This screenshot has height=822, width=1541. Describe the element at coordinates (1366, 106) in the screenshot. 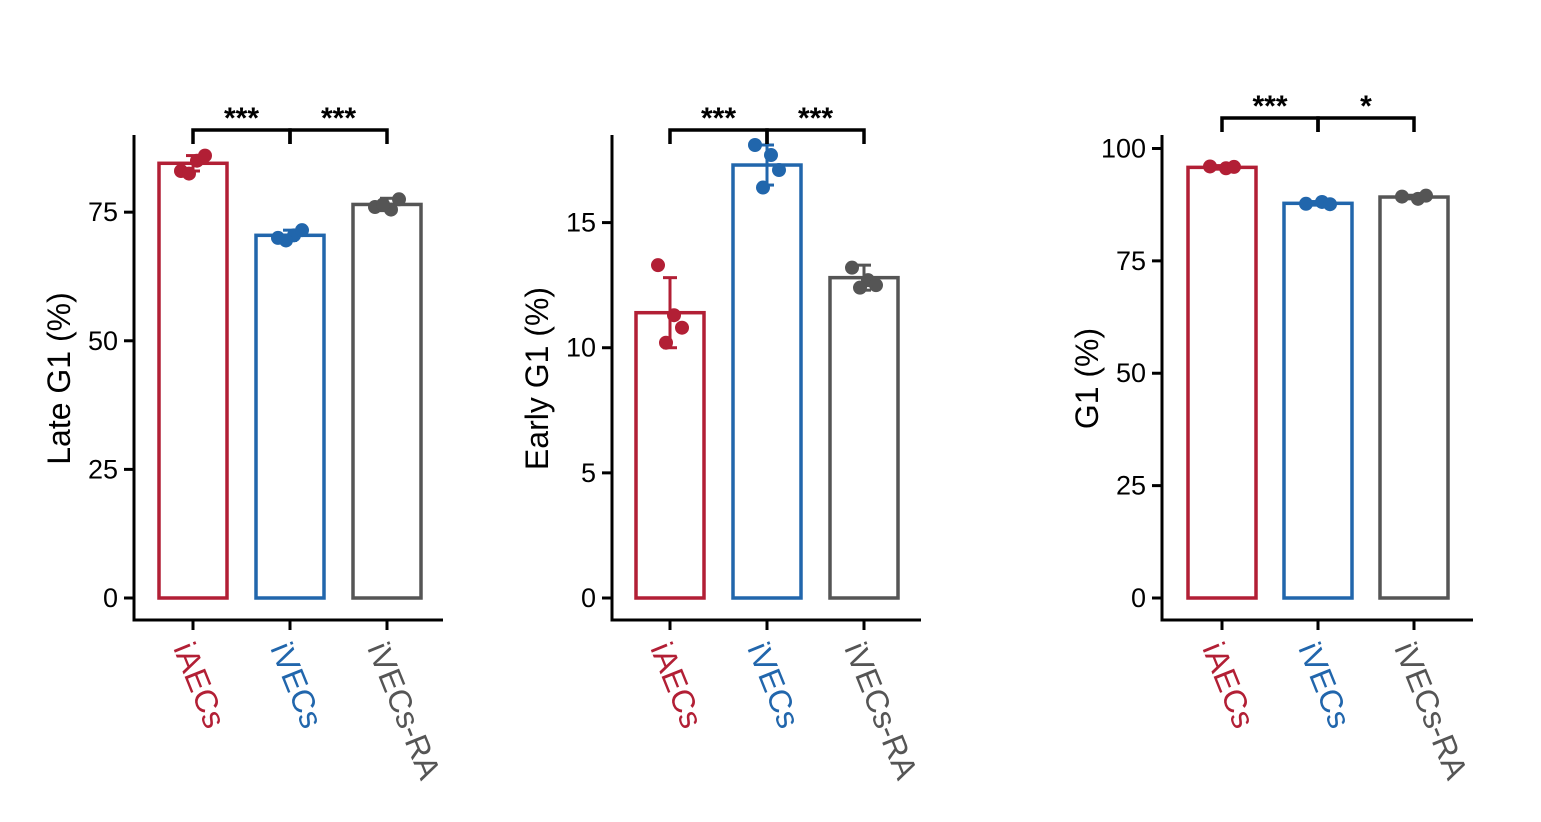

I see `significance-label: *` at that location.